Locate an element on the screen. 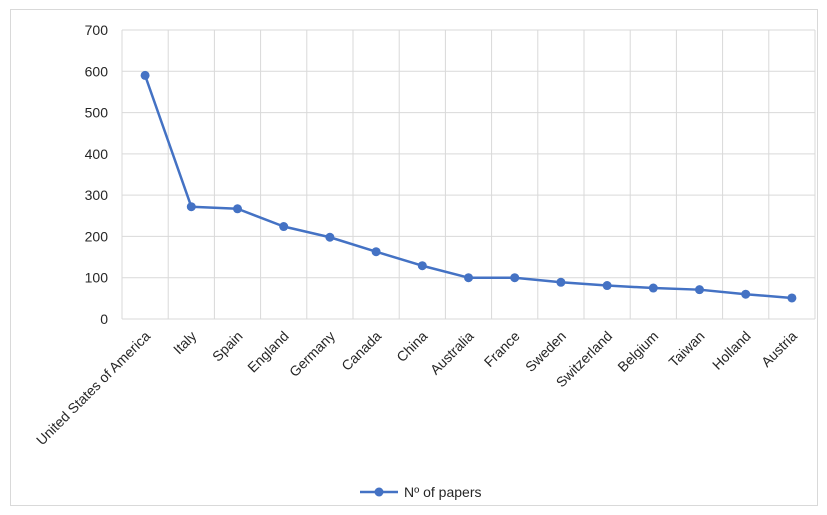 Image resolution: width=827 pixels, height=515 pixels. x-tick-label: Austria is located at coordinates (779, 349).